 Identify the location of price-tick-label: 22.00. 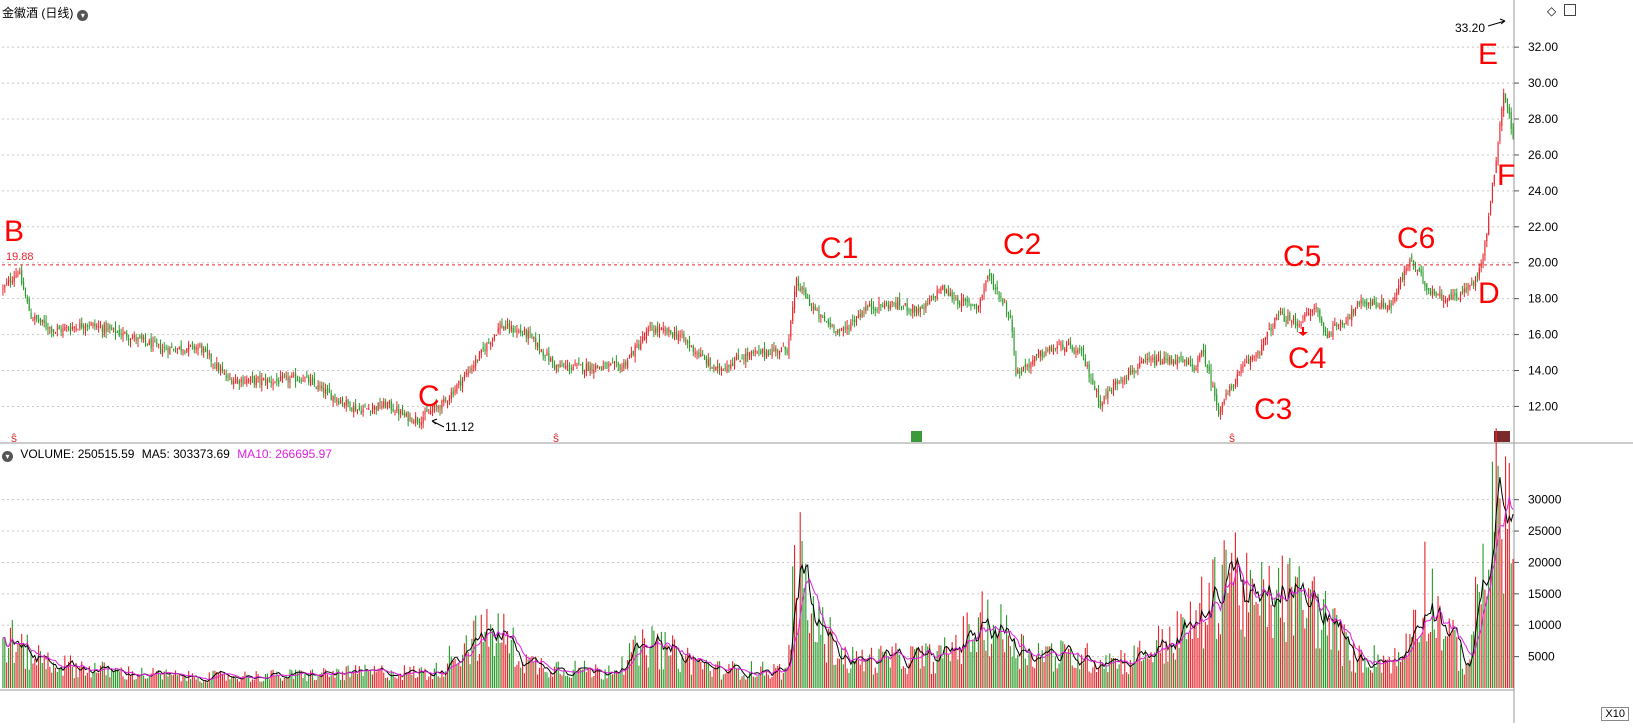
(1543, 227).